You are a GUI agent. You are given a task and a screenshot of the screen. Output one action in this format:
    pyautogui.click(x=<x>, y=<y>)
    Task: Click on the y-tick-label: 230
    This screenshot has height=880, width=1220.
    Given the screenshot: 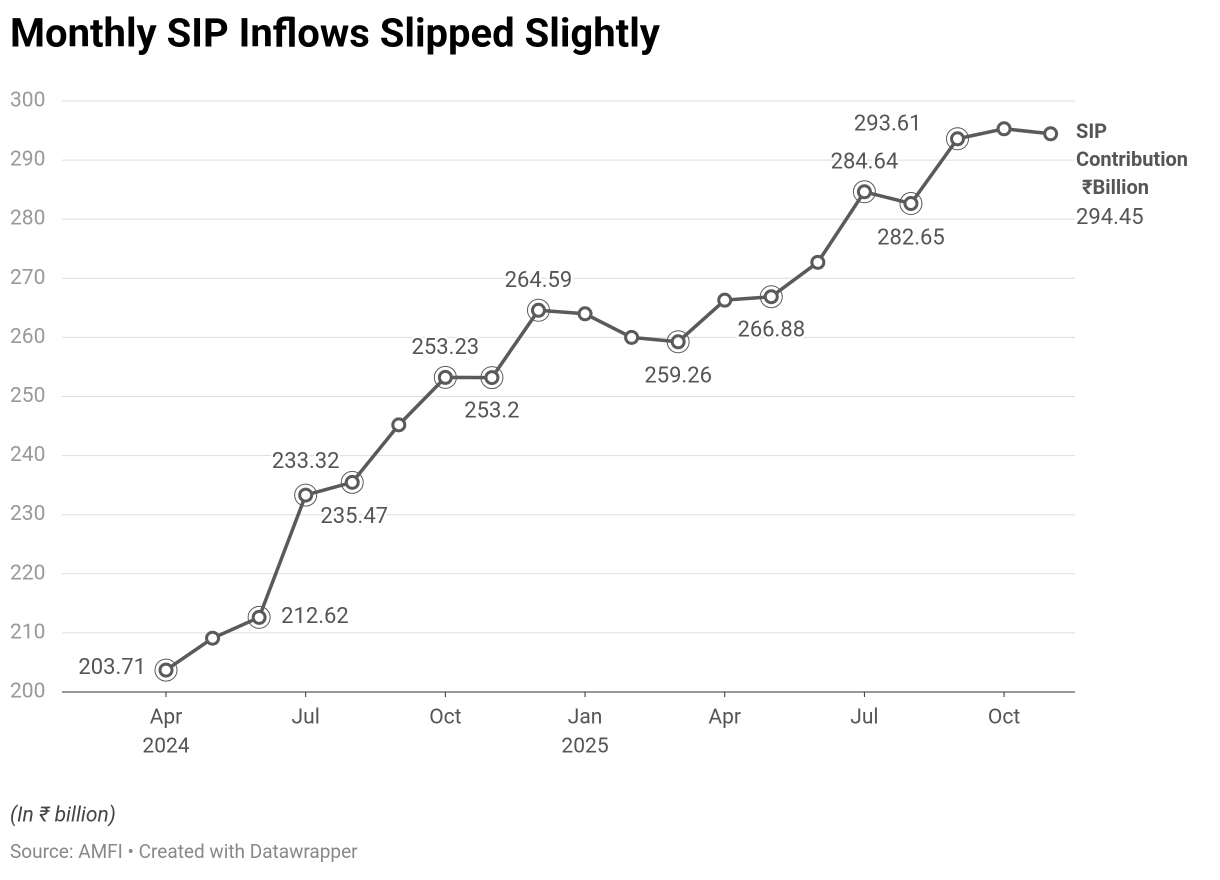 What is the action you would take?
    pyautogui.click(x=27, y=514)
    